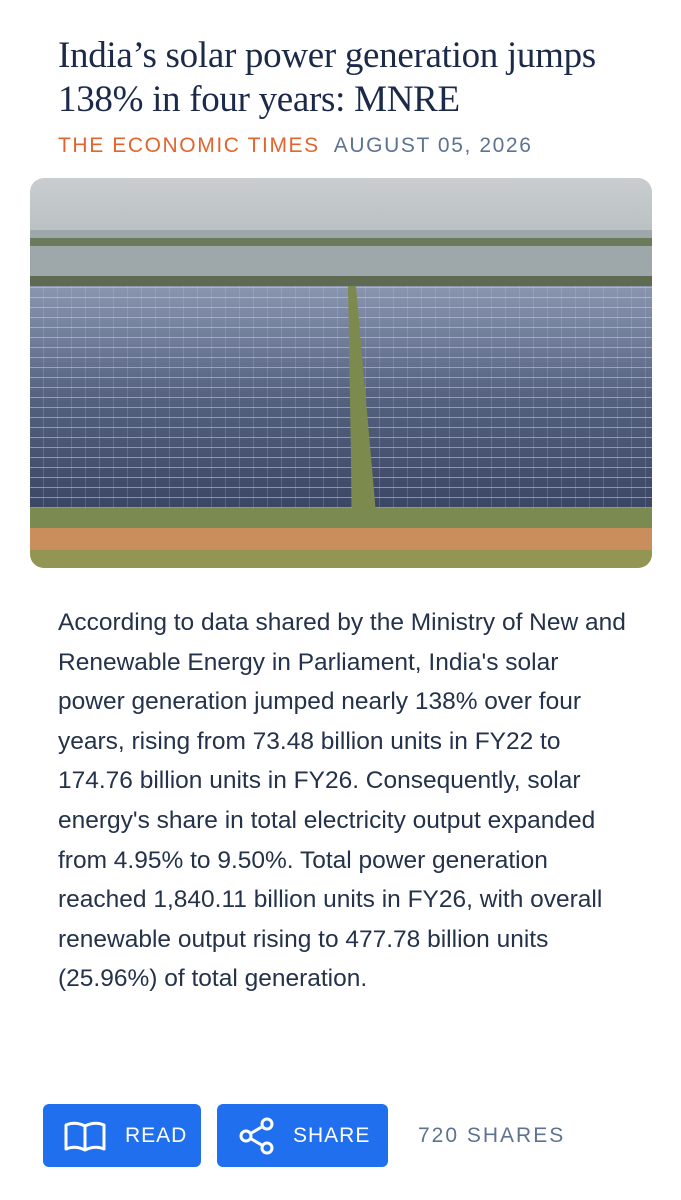 This screenshot has width=681, height=1200. What do you see at coordinates (85, 1136) in the screenshot?
I see `book-icon` at bounding box center [85, 1136].